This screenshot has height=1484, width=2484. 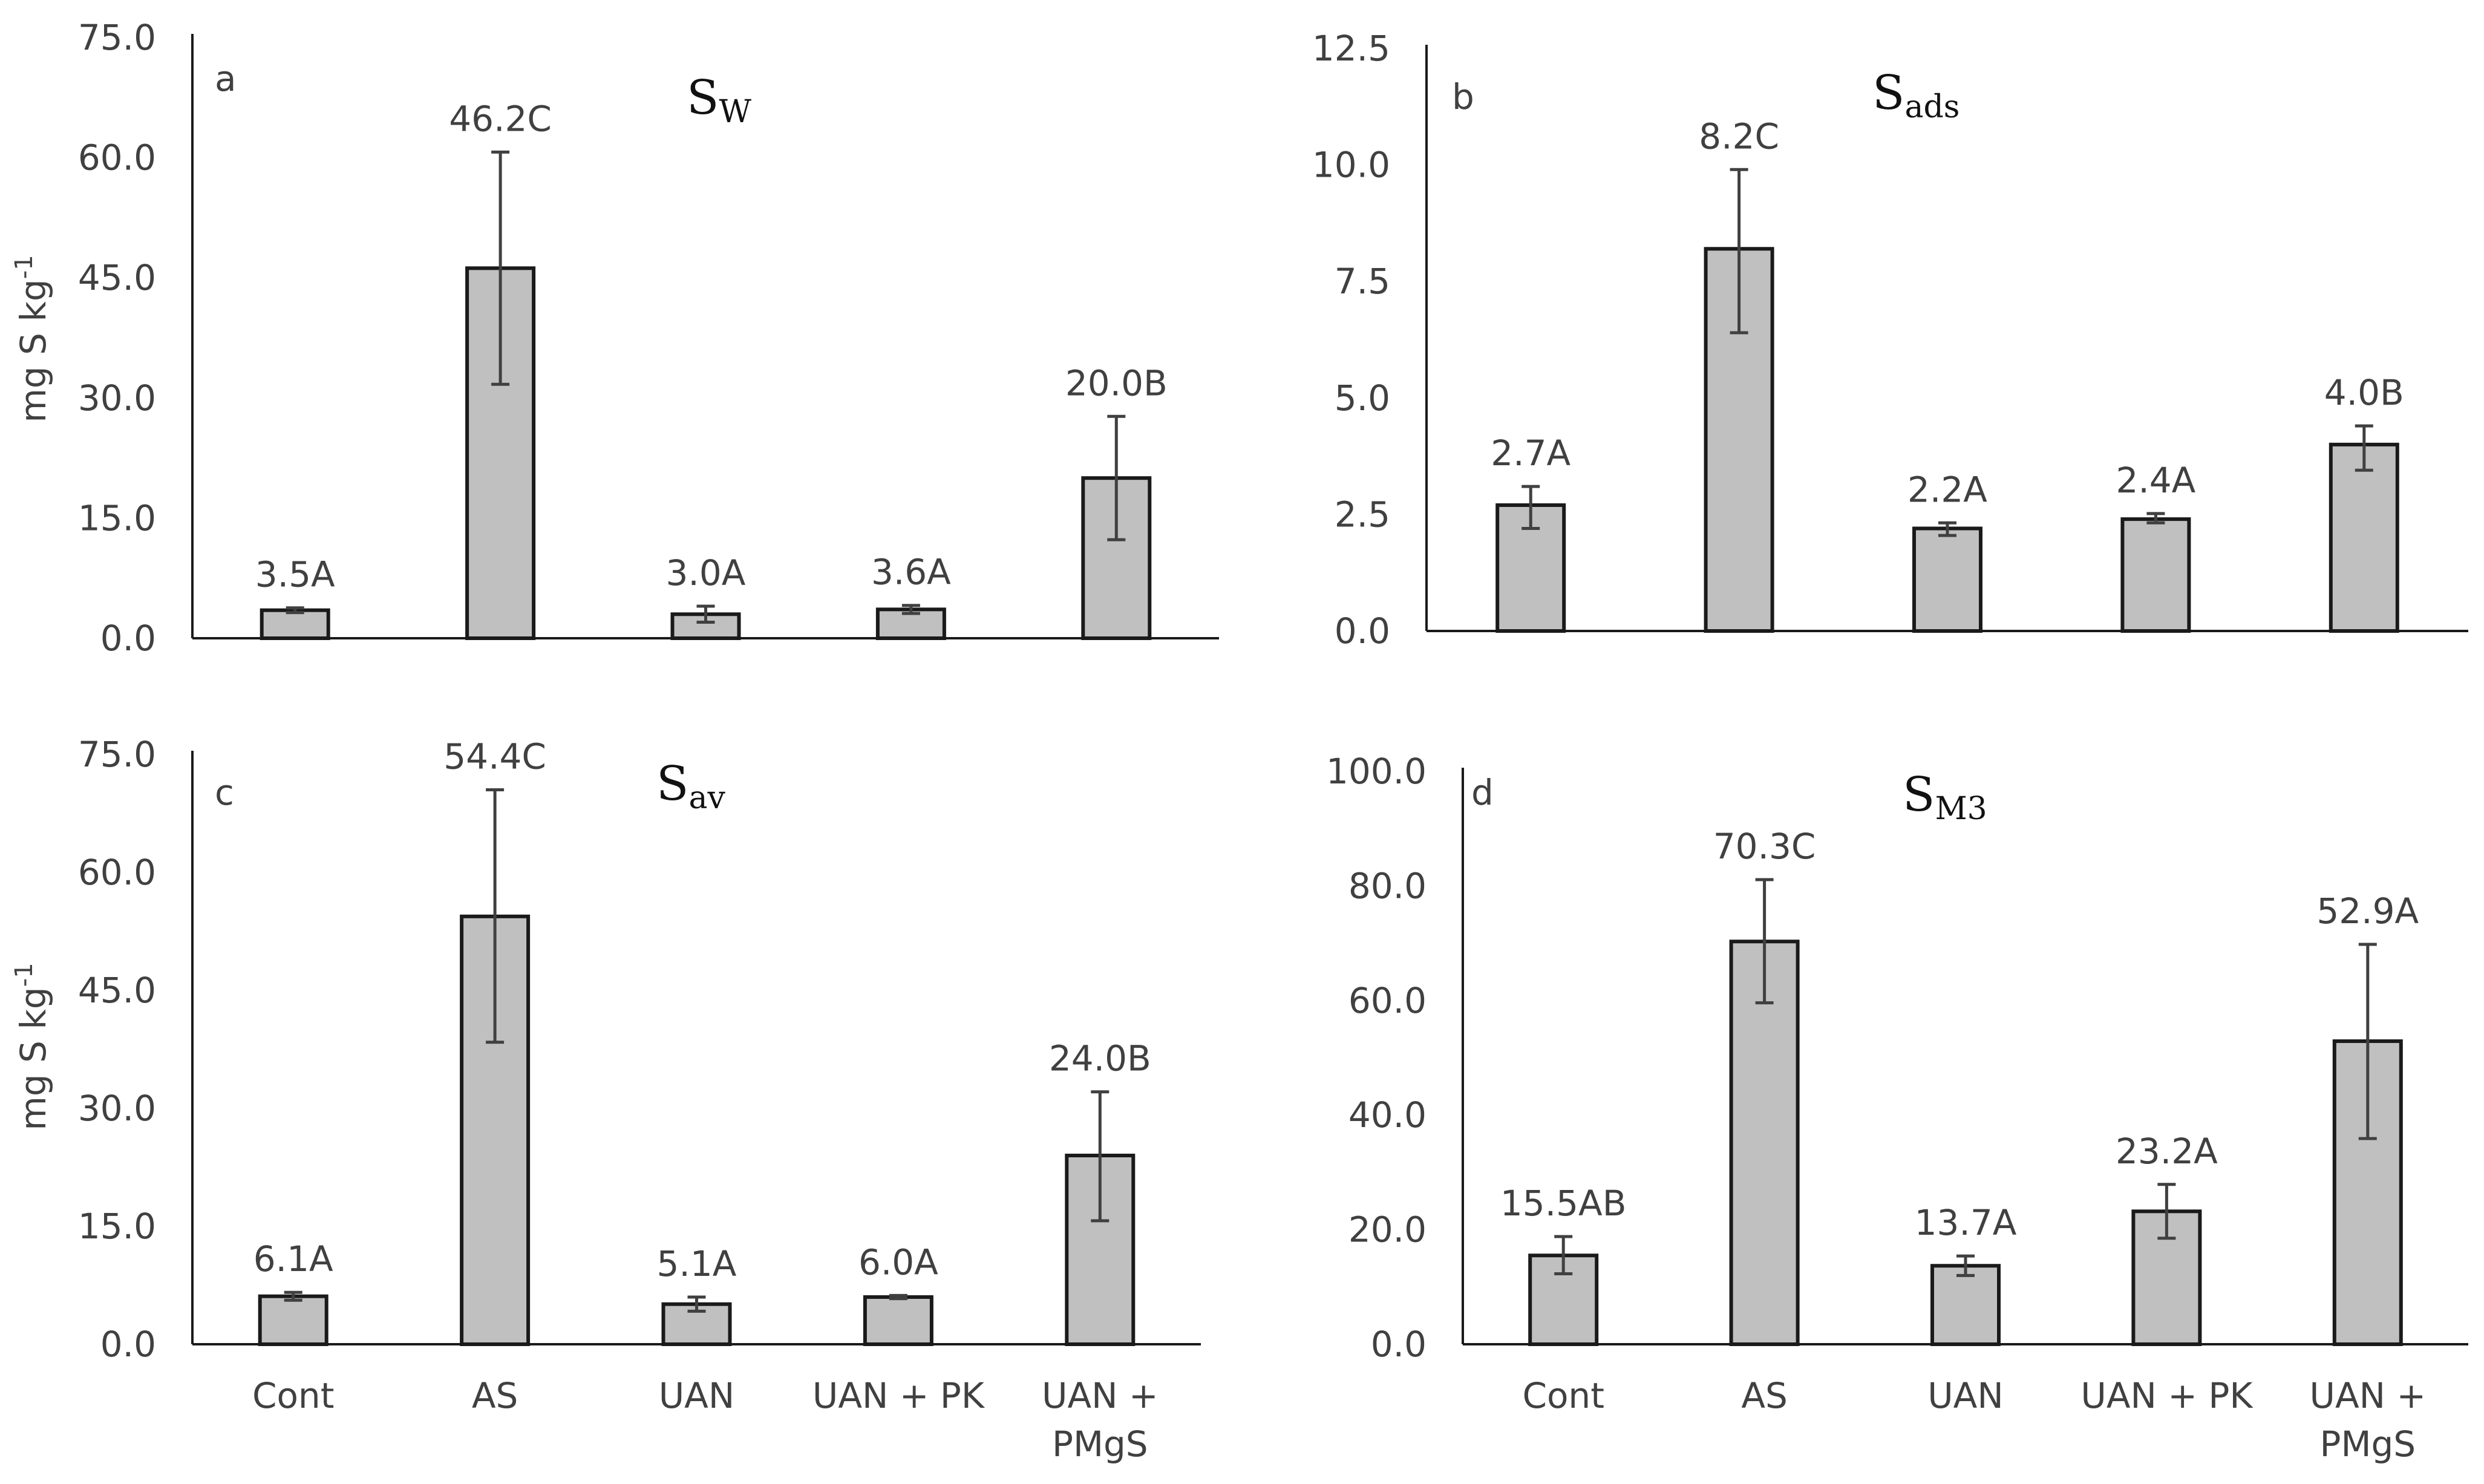 I want to click on x-tick-label: AS, so click(x=495, y=1395).